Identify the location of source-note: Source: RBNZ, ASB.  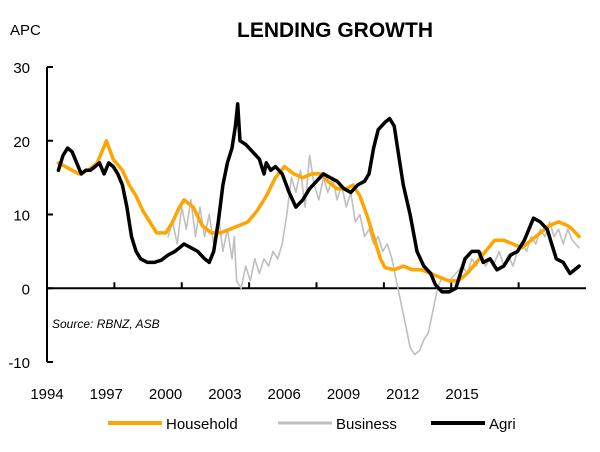
(106, 324).